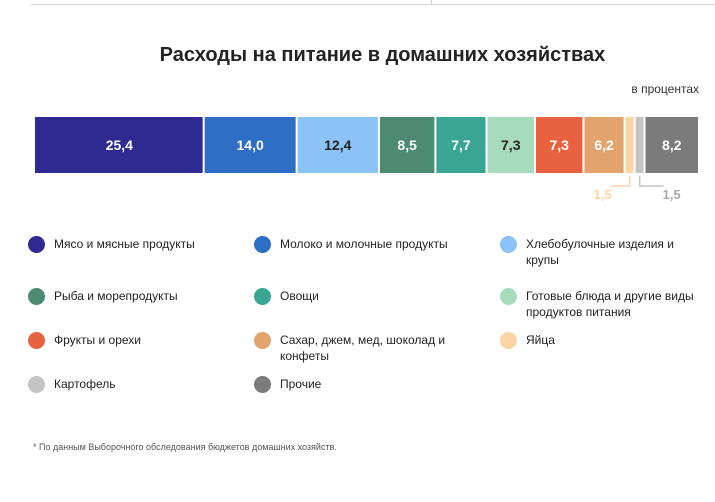 The height and width of the screenshot is (502, 715). I want to click on data-label: 8,5, so click(407, 145).